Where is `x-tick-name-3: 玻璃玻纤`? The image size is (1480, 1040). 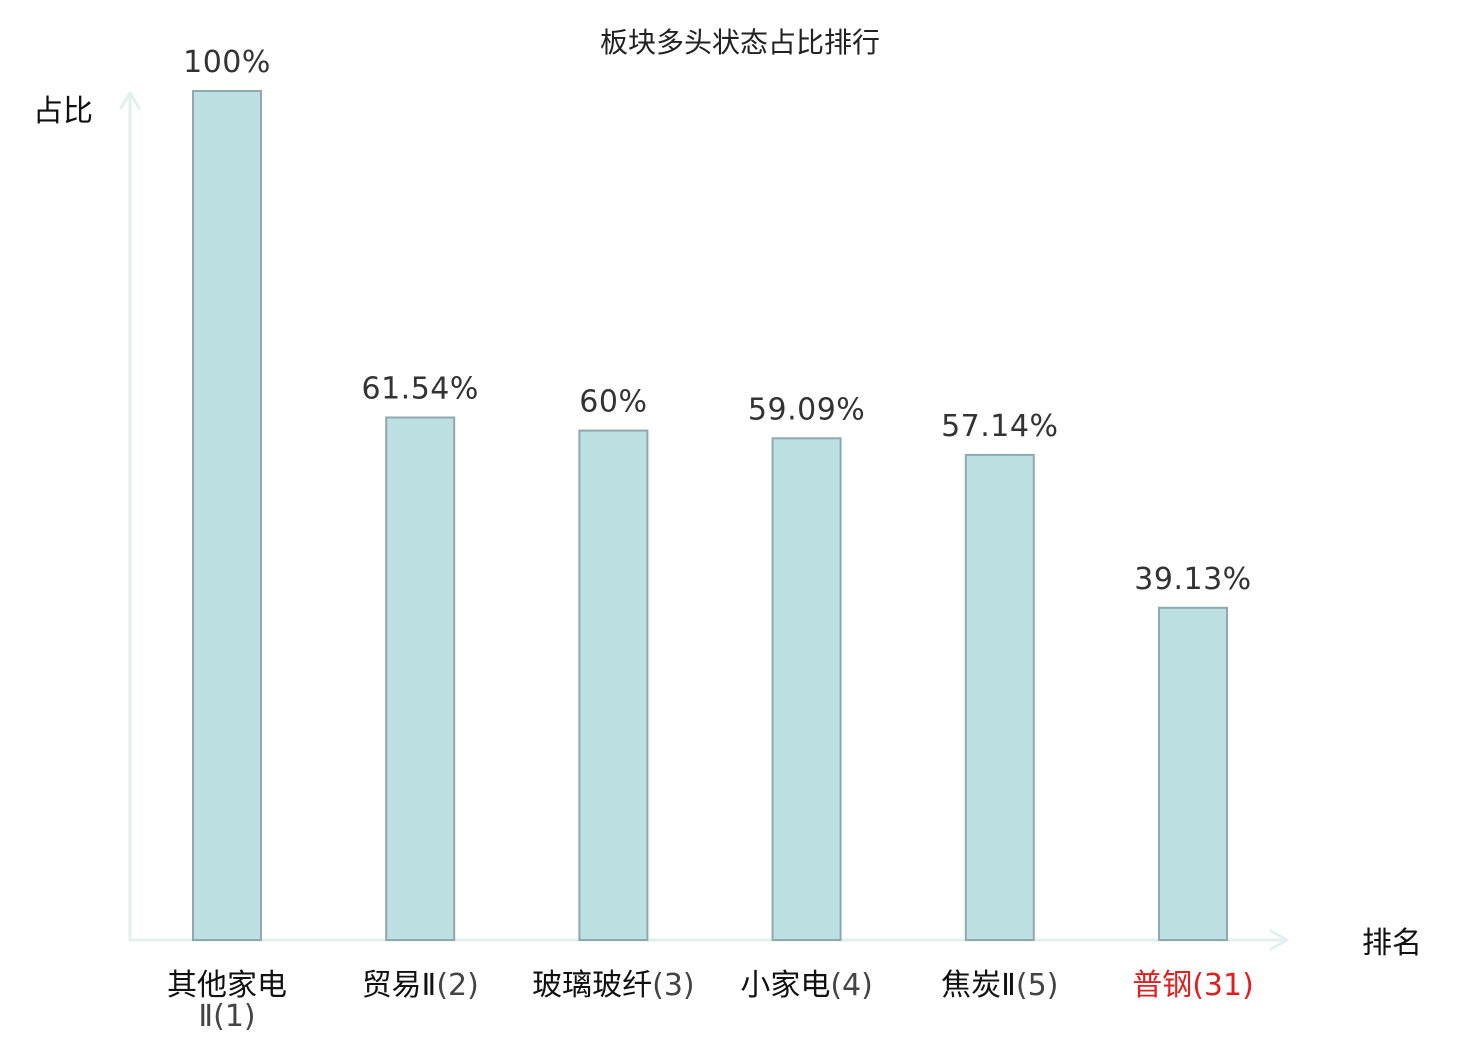
x-tick-name-3: 玻璃玻纤 is located at coordinates (592, 985).